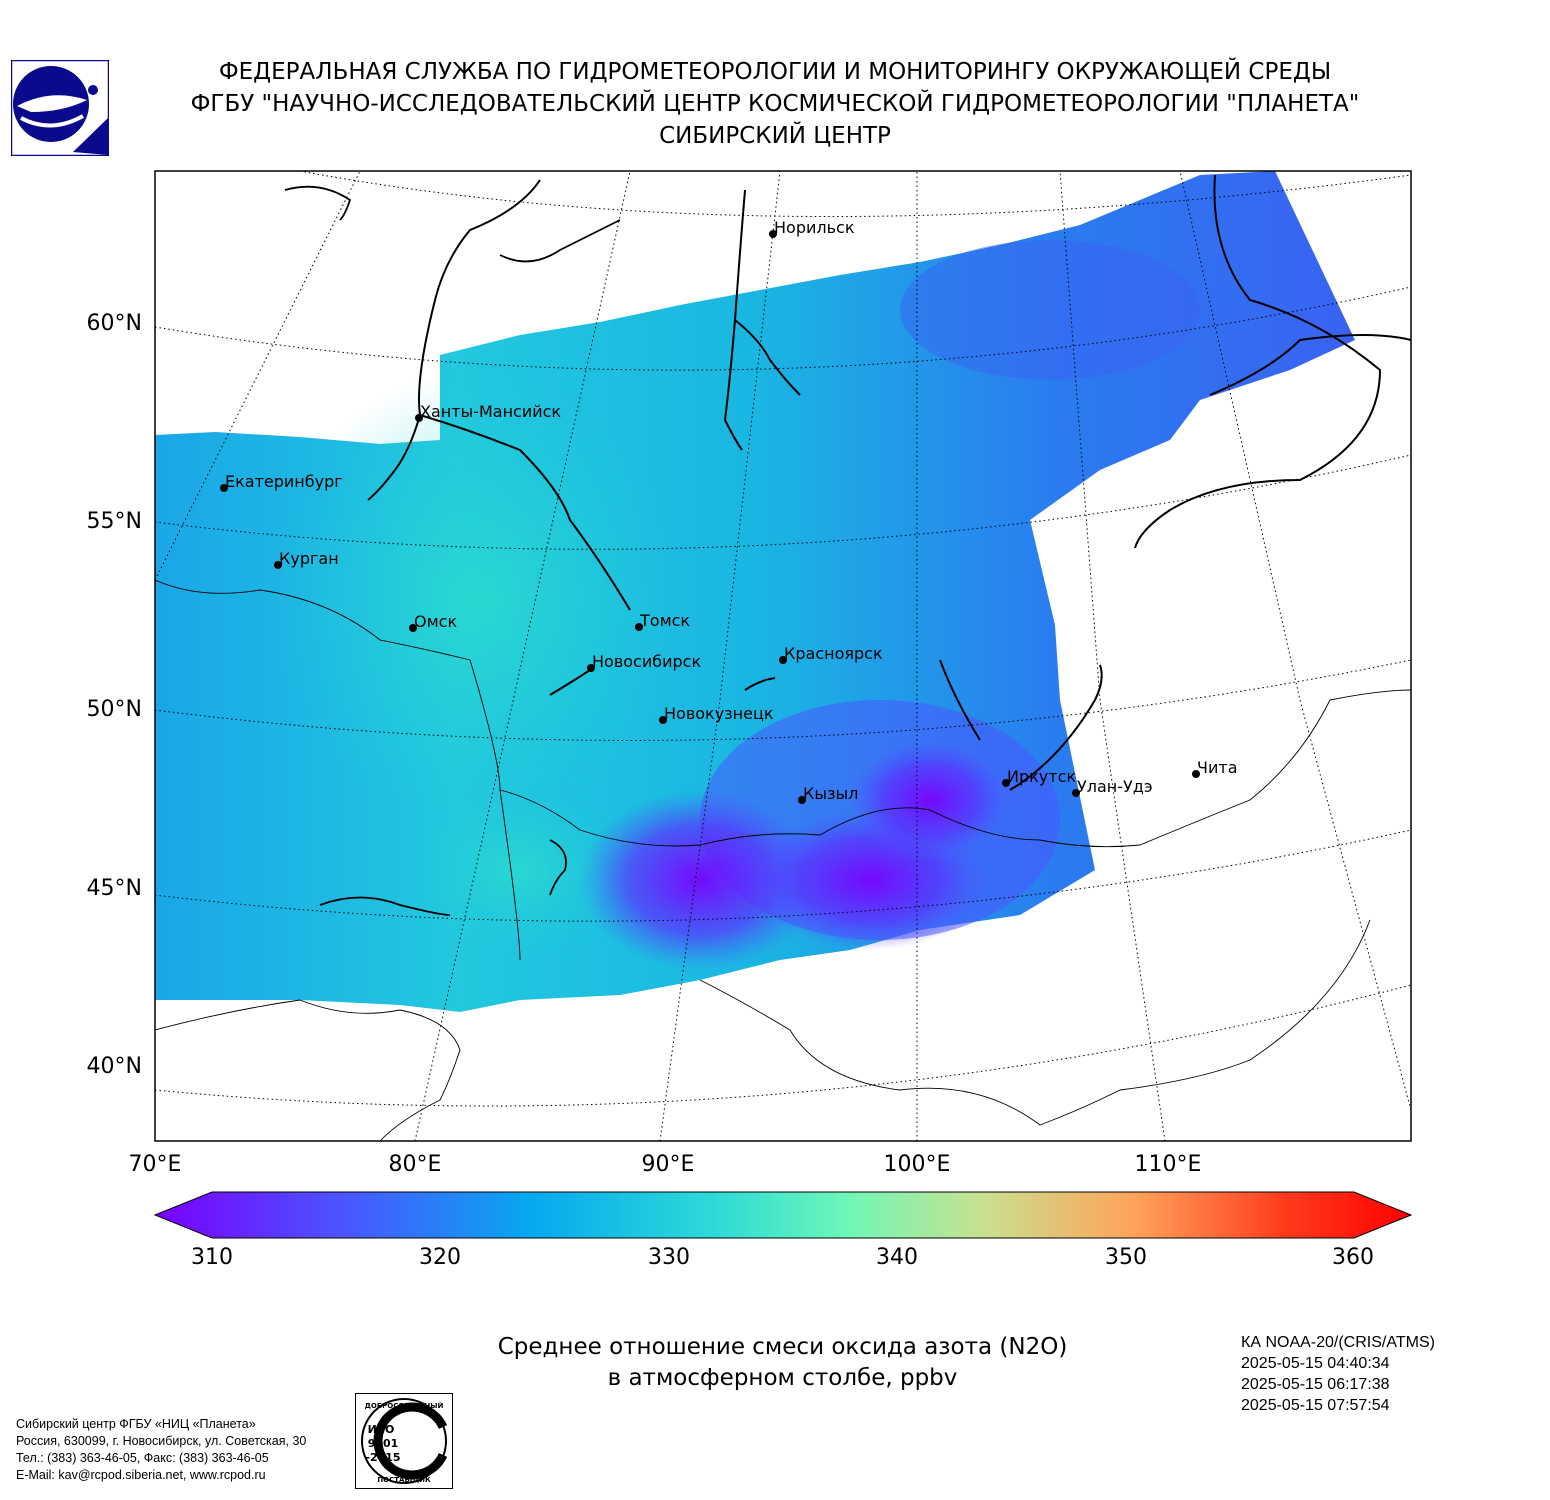 Image resolution: width=1550 pixels, height=1500 pixels. I want to click on satellite-time-1: 2025-05-15 04:40:34, so click(1315, 1363).